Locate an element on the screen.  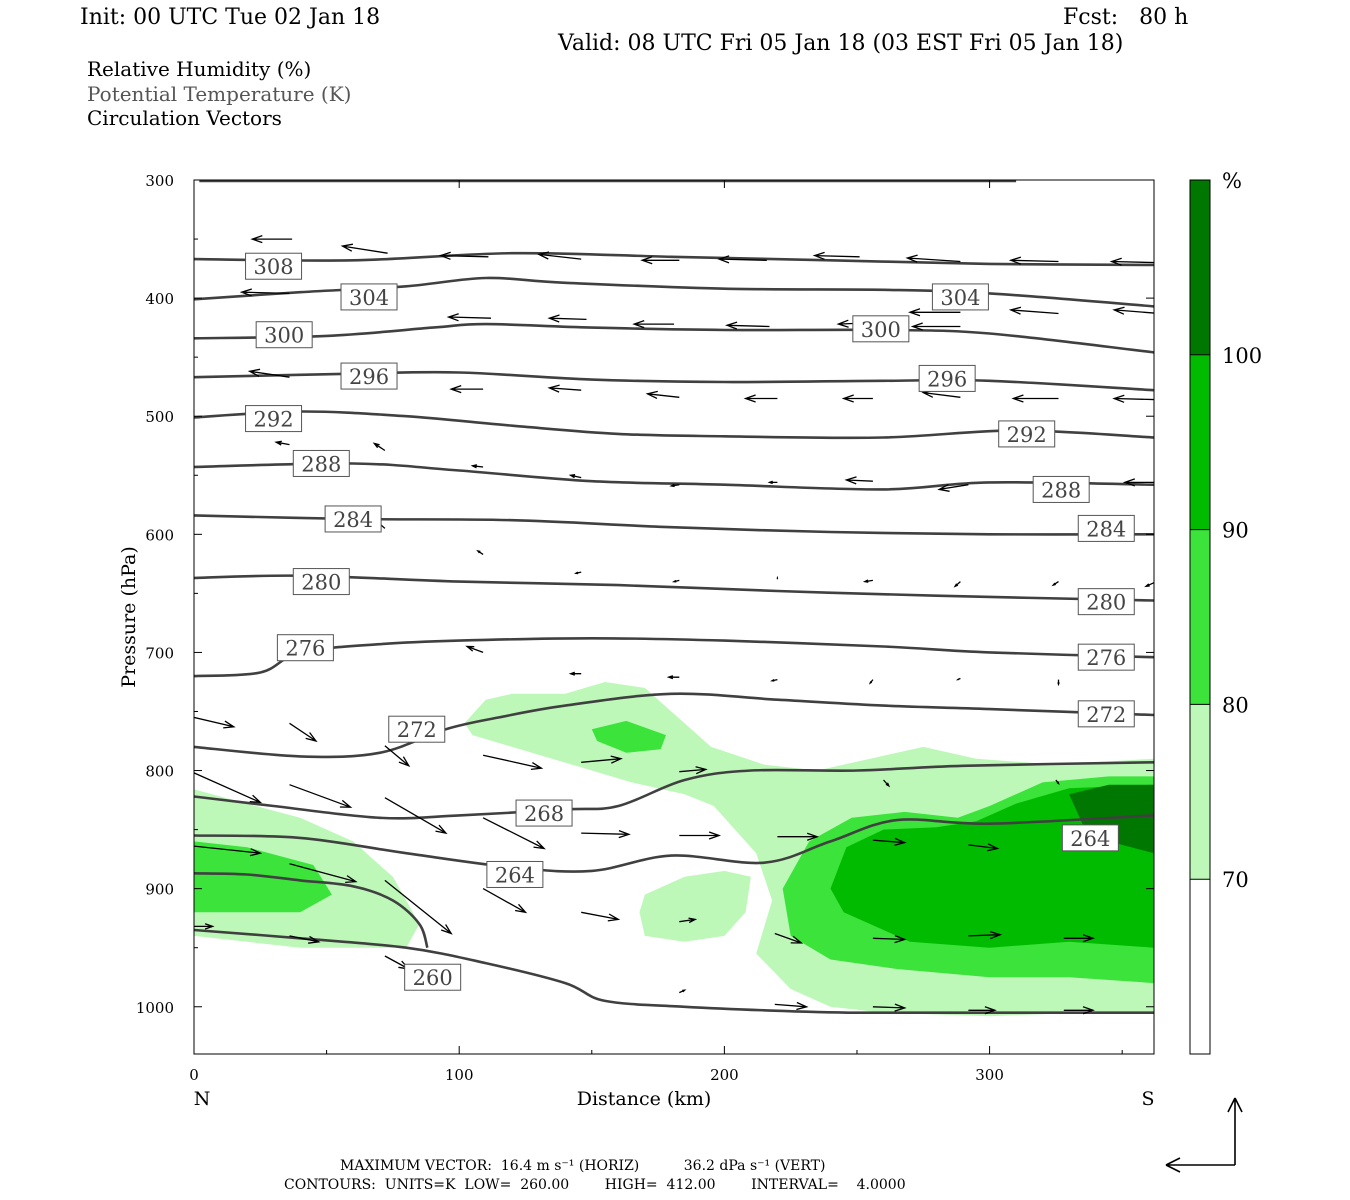
x-tick-label: 200 is located at coordinates (724, 1075).